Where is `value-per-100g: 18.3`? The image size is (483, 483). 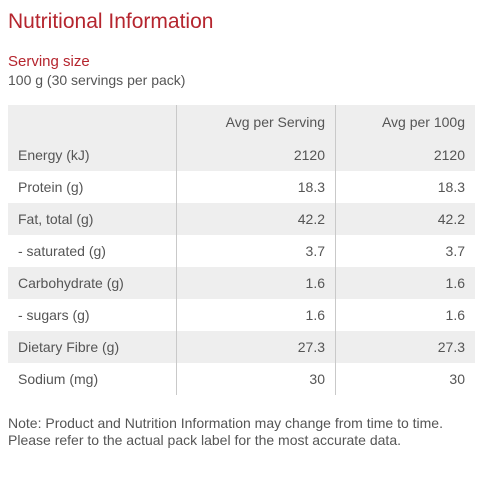 value-per-100g: 18.3 is located at coordinates (405, 187).